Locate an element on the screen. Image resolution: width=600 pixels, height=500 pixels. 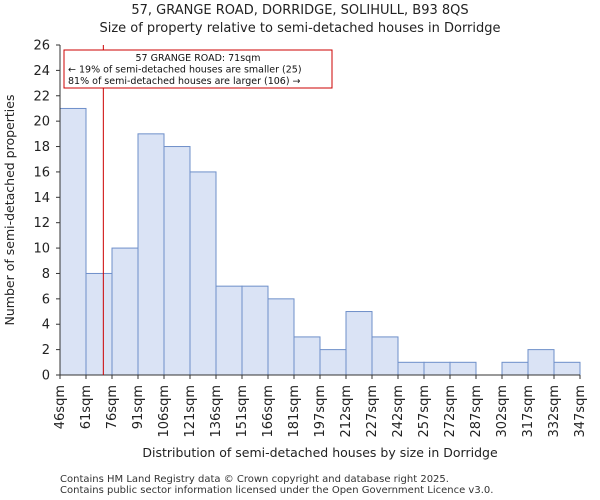
x-tick-label: 166sqm is located at coordinates (268, 411).